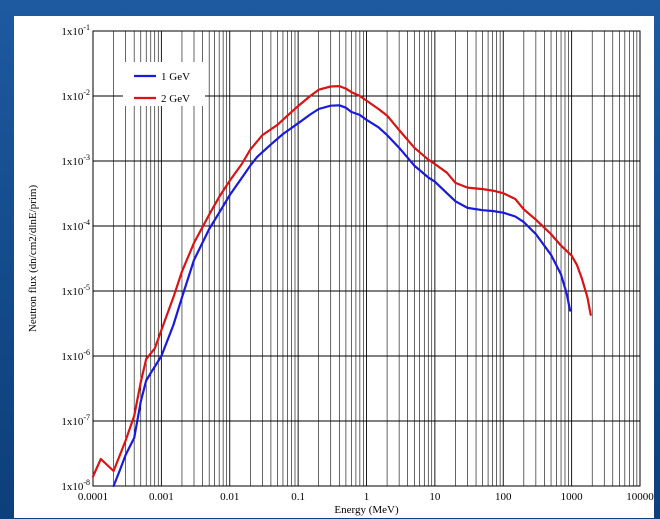  Describe the element at coordinates (164, 84) in the screenshot. I see `legend: 1 GeV 2 GeV` at that location.